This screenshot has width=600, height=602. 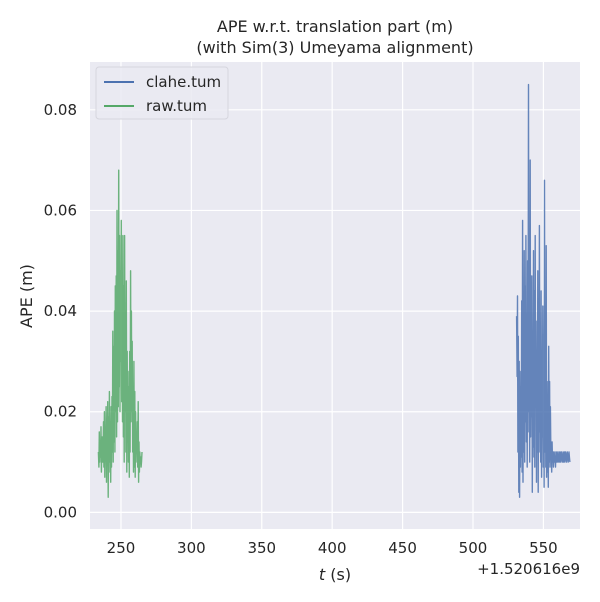 What do you see at coordinates (60, 110) in the screenshot?
I see `y-tick-label: 0.08` at bounding box center [60, 110].